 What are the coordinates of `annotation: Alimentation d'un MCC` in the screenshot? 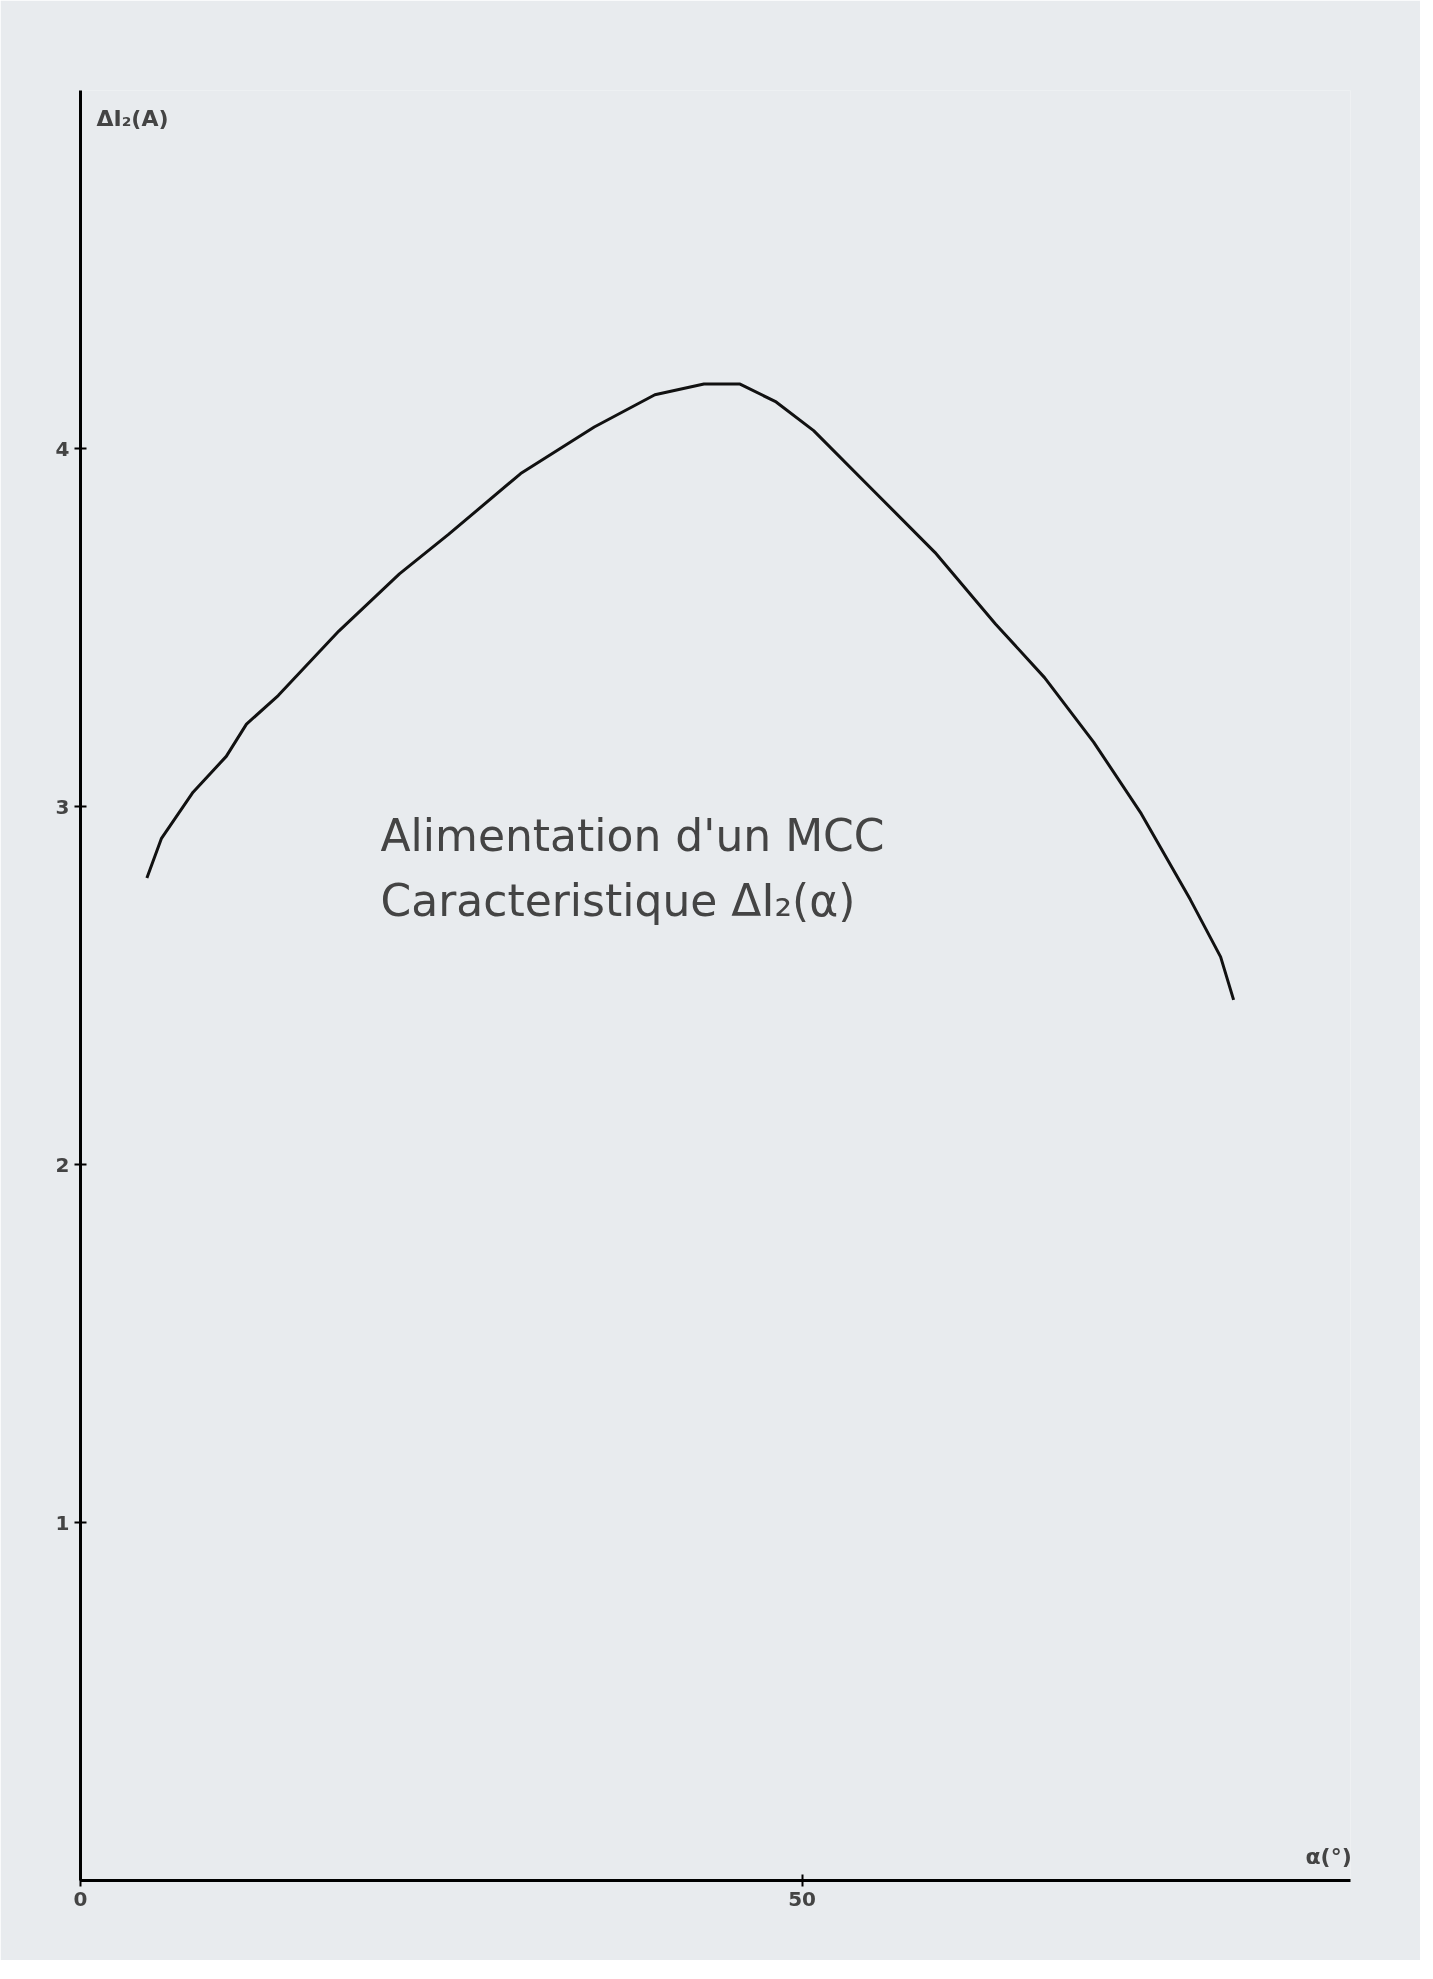 It's located at (632, 835).